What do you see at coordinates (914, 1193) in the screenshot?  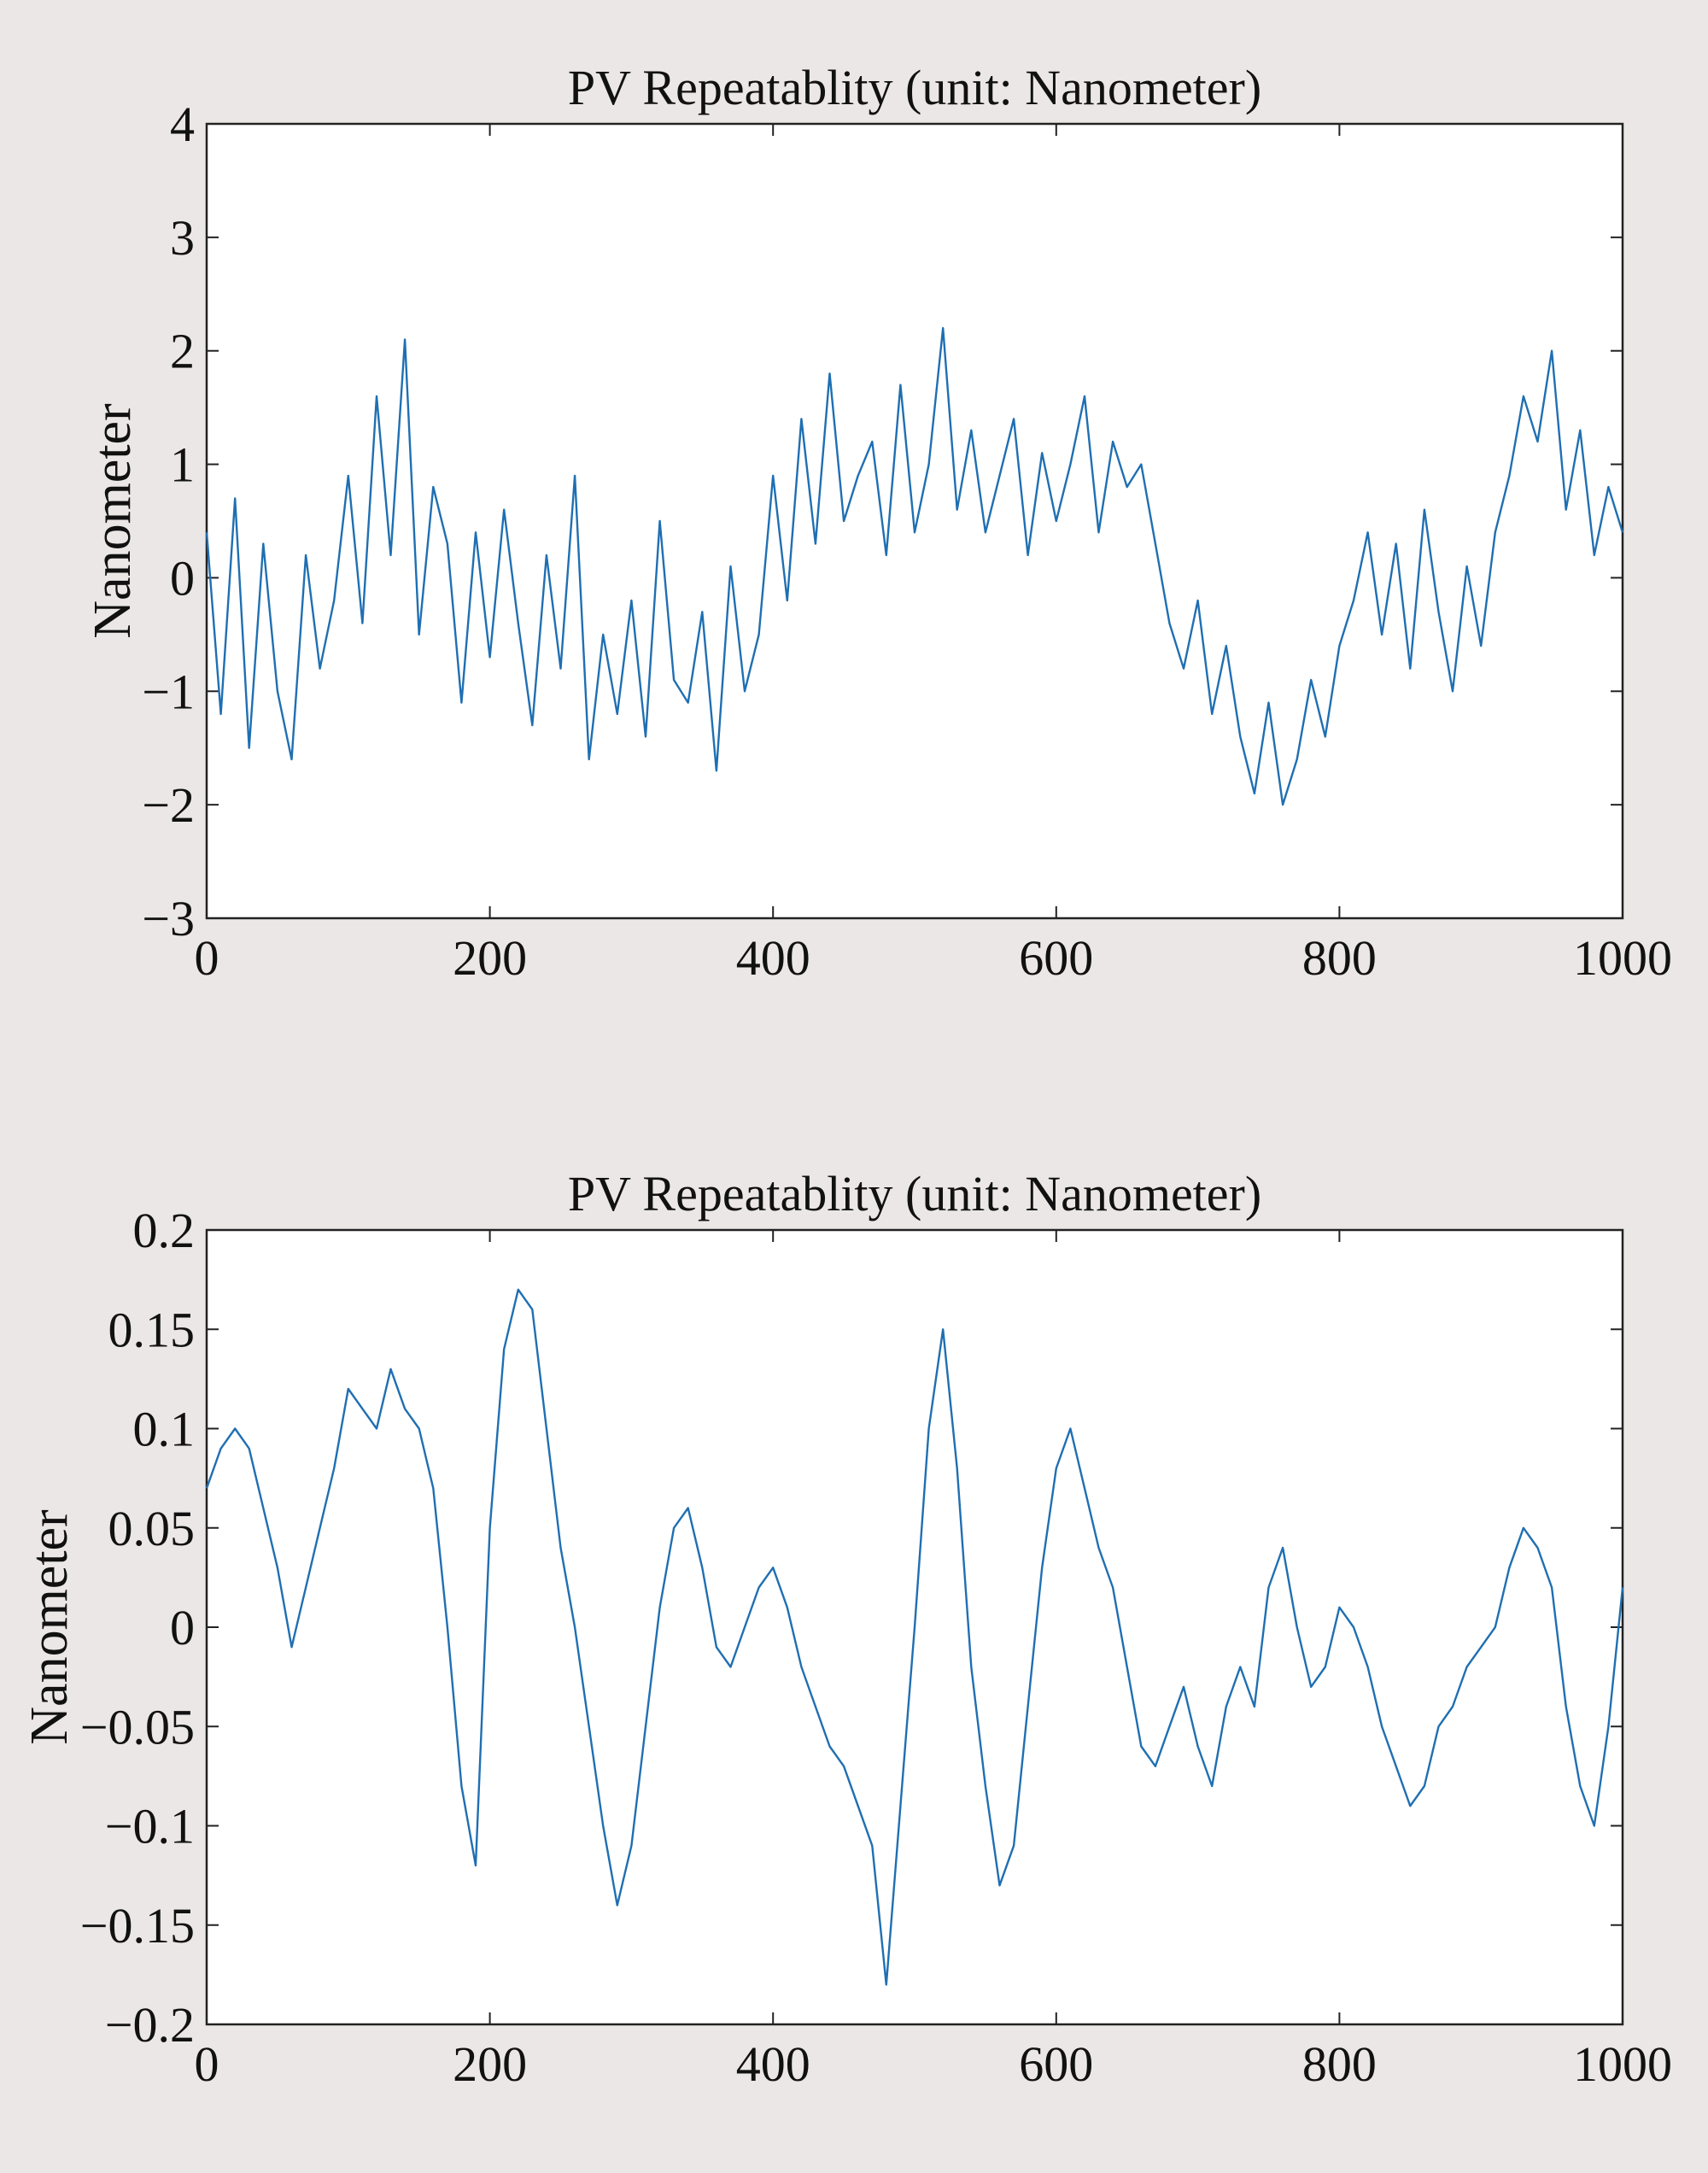 I see `chart-title-bottom: PV Repeatablity (unit: Nanometer)` at bounding box center [914, 1193].